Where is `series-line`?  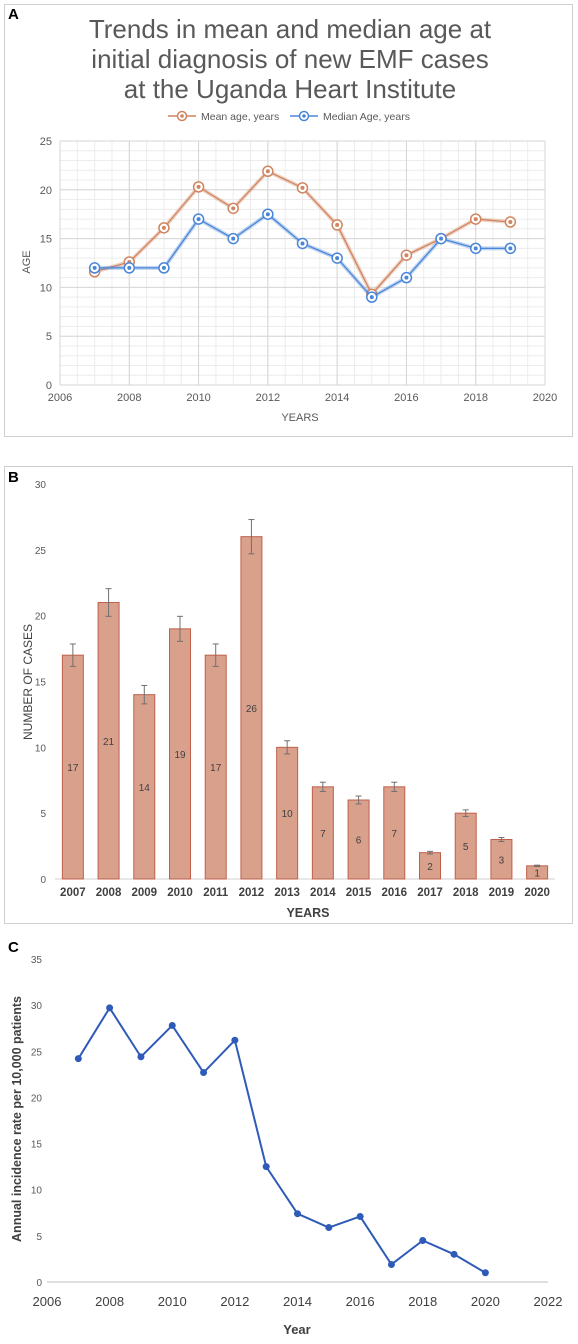
series-line is located at coordinates (281, 1140).